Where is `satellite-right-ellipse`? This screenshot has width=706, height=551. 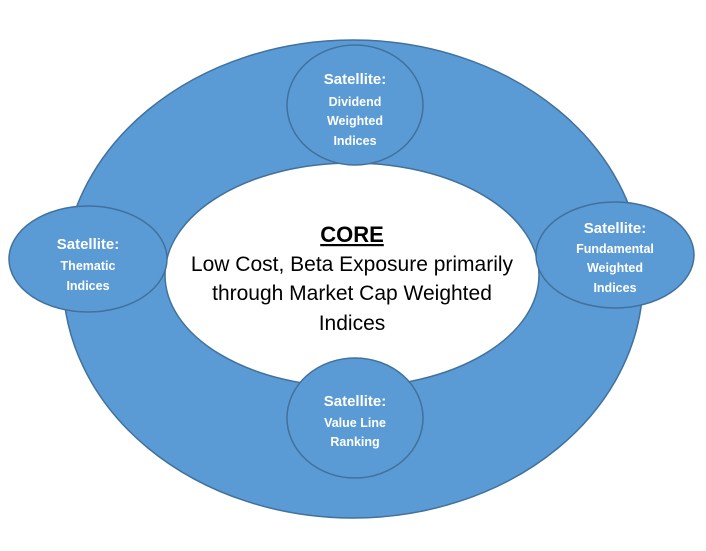
satellite-right-ellipse is located at coordinates (615, 255).